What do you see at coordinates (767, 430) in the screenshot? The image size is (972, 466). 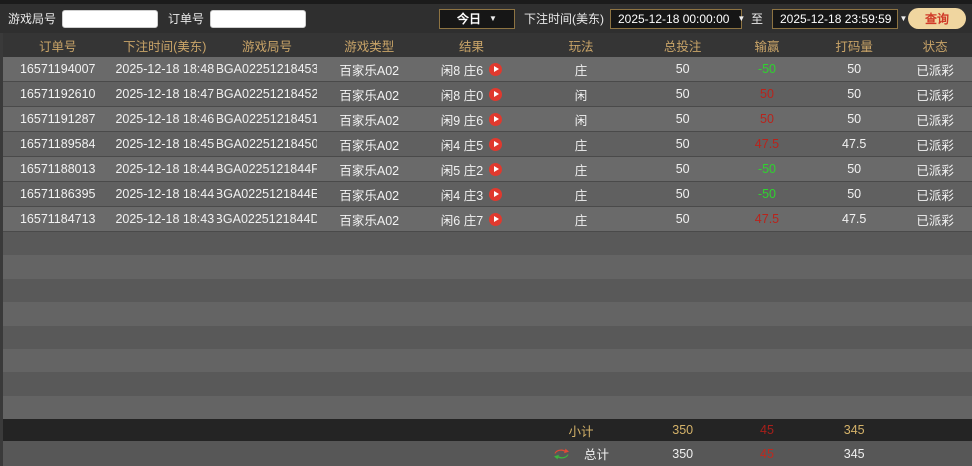 I see `subtotal-win-loss: 45` at bounding box center [767, 430].